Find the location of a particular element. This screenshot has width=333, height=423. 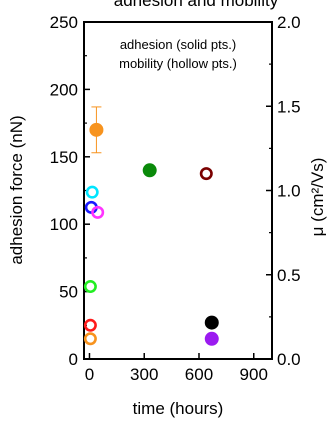

y2-tick-label: 1.5 is located at coordinates (289, 106).